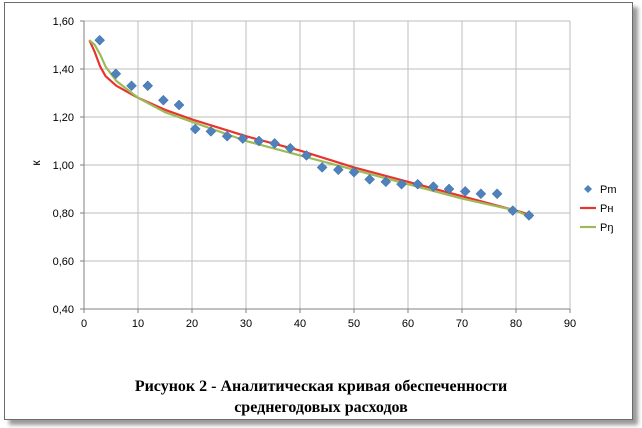 The width and height of the screenshot is (642, 428). I want to click on legend-label-0: Pm, so click(608, 190).